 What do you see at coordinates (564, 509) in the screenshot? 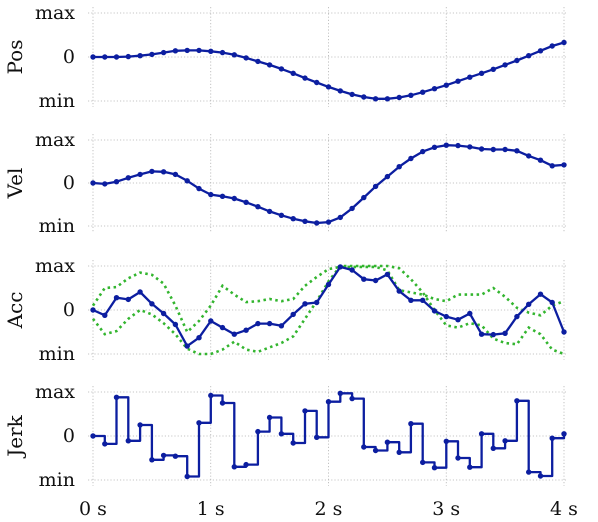
I see `x-tick-label: 4 s` at bounding box center [564, 509].